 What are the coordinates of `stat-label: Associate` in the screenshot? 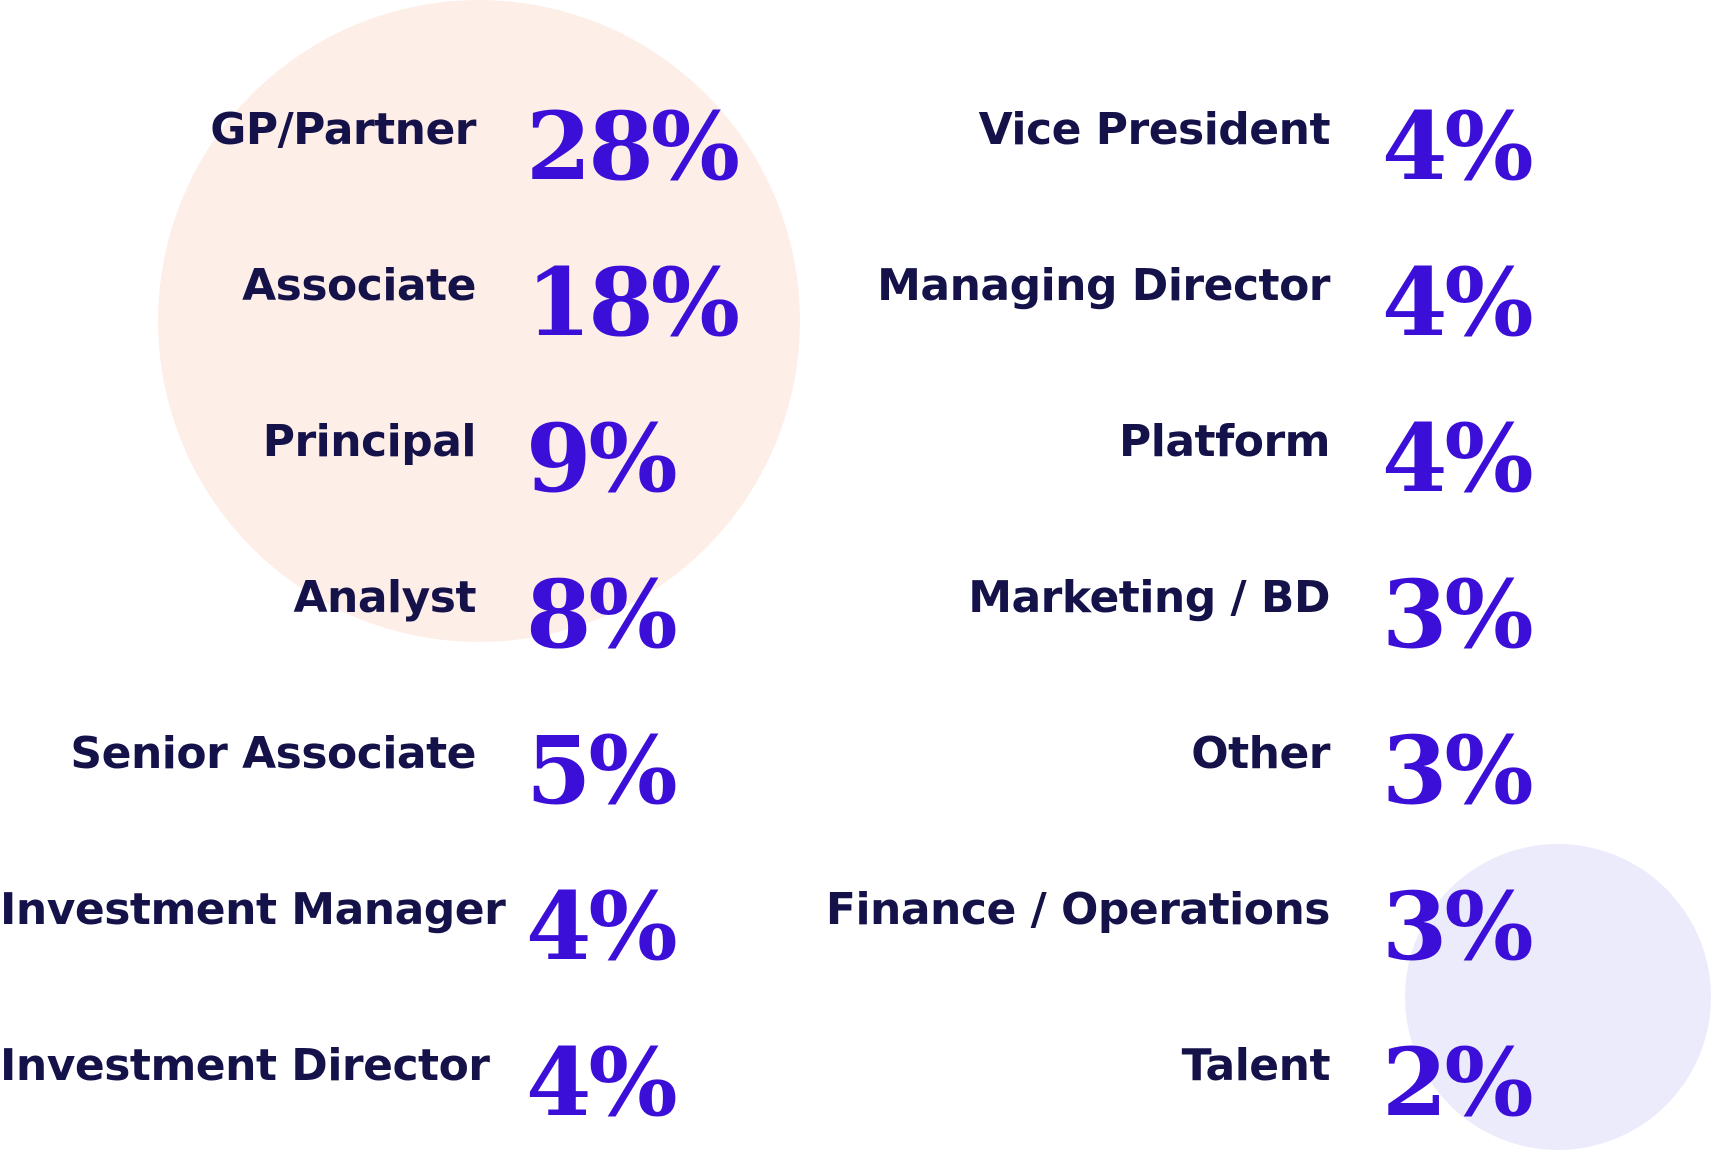 It's located at (359, 285).